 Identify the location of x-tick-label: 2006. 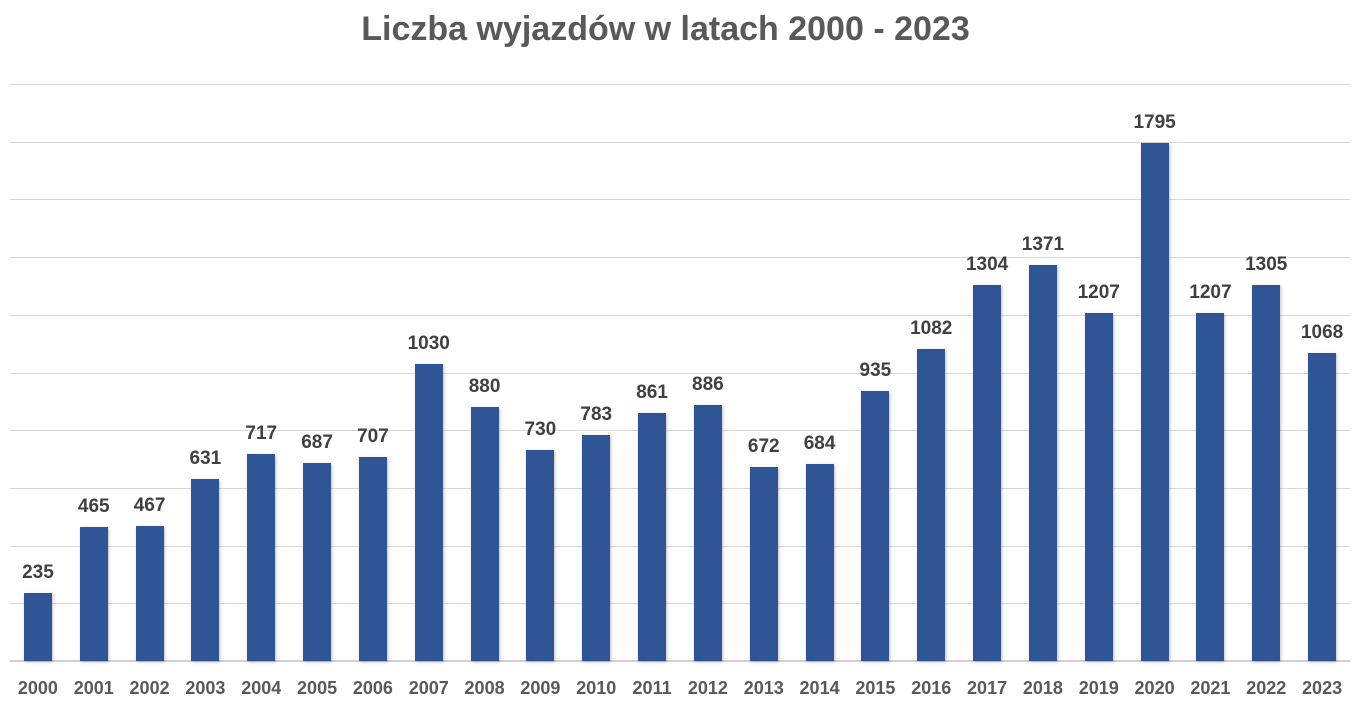
(372, 688).